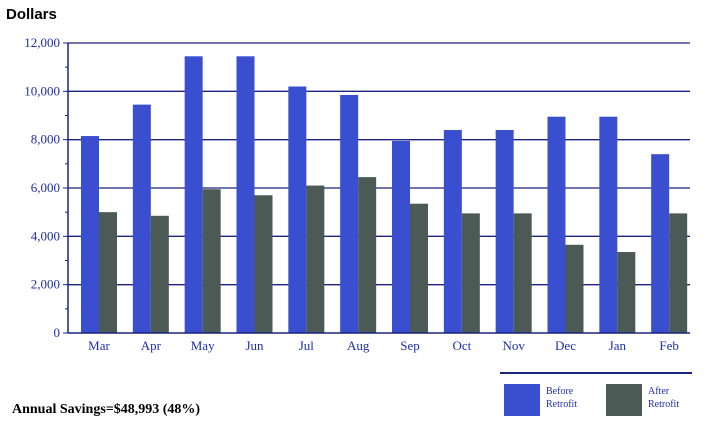  What do you see at coordinates (211, 261) in the screenshot?
I see `bar-after-may` at bounding box center [211, 261].